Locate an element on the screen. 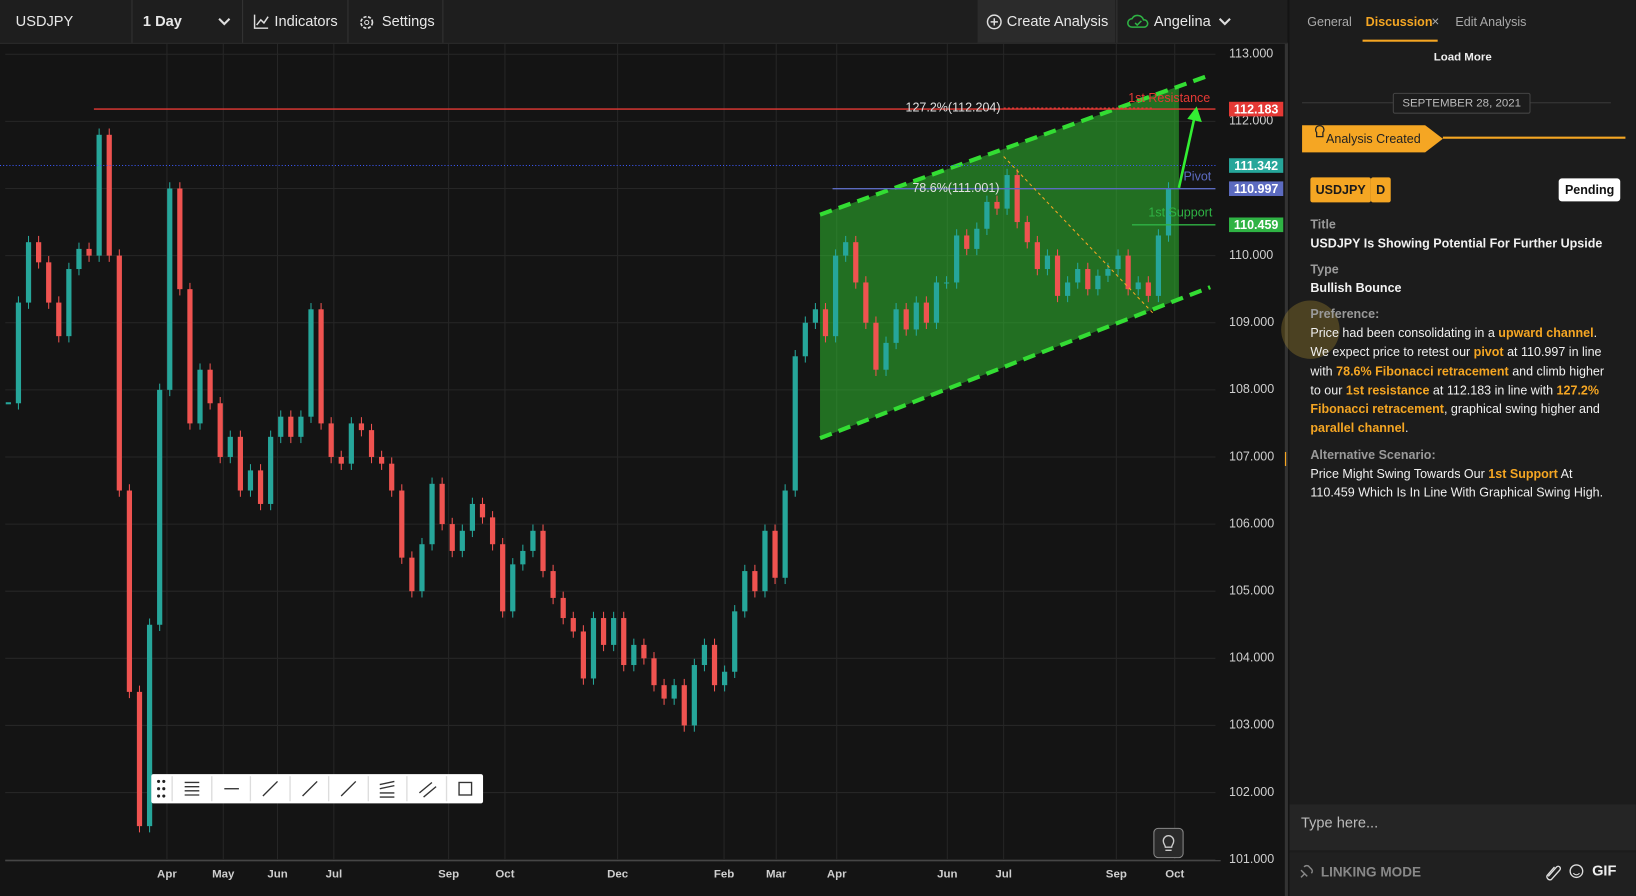 This screenshot has height=896, width=1636. price-label: 111.342 is located at coordinates (1256, 166).